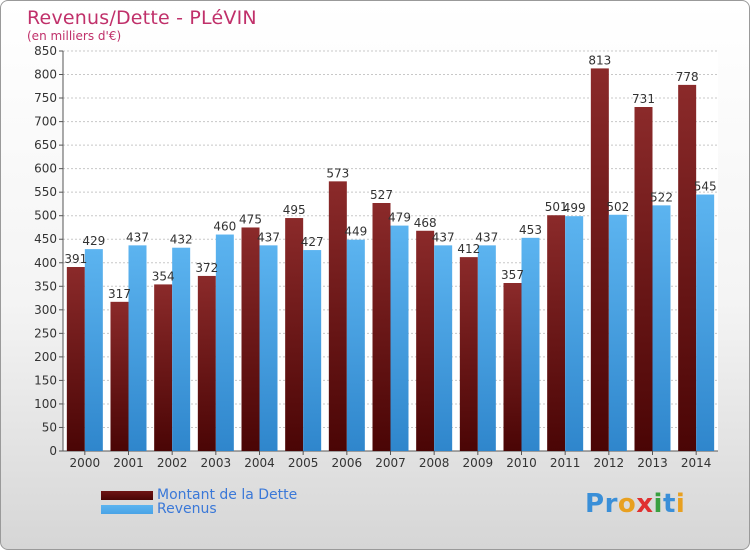  I want to click on brand-logo: Proxiti, so click(635, 504).